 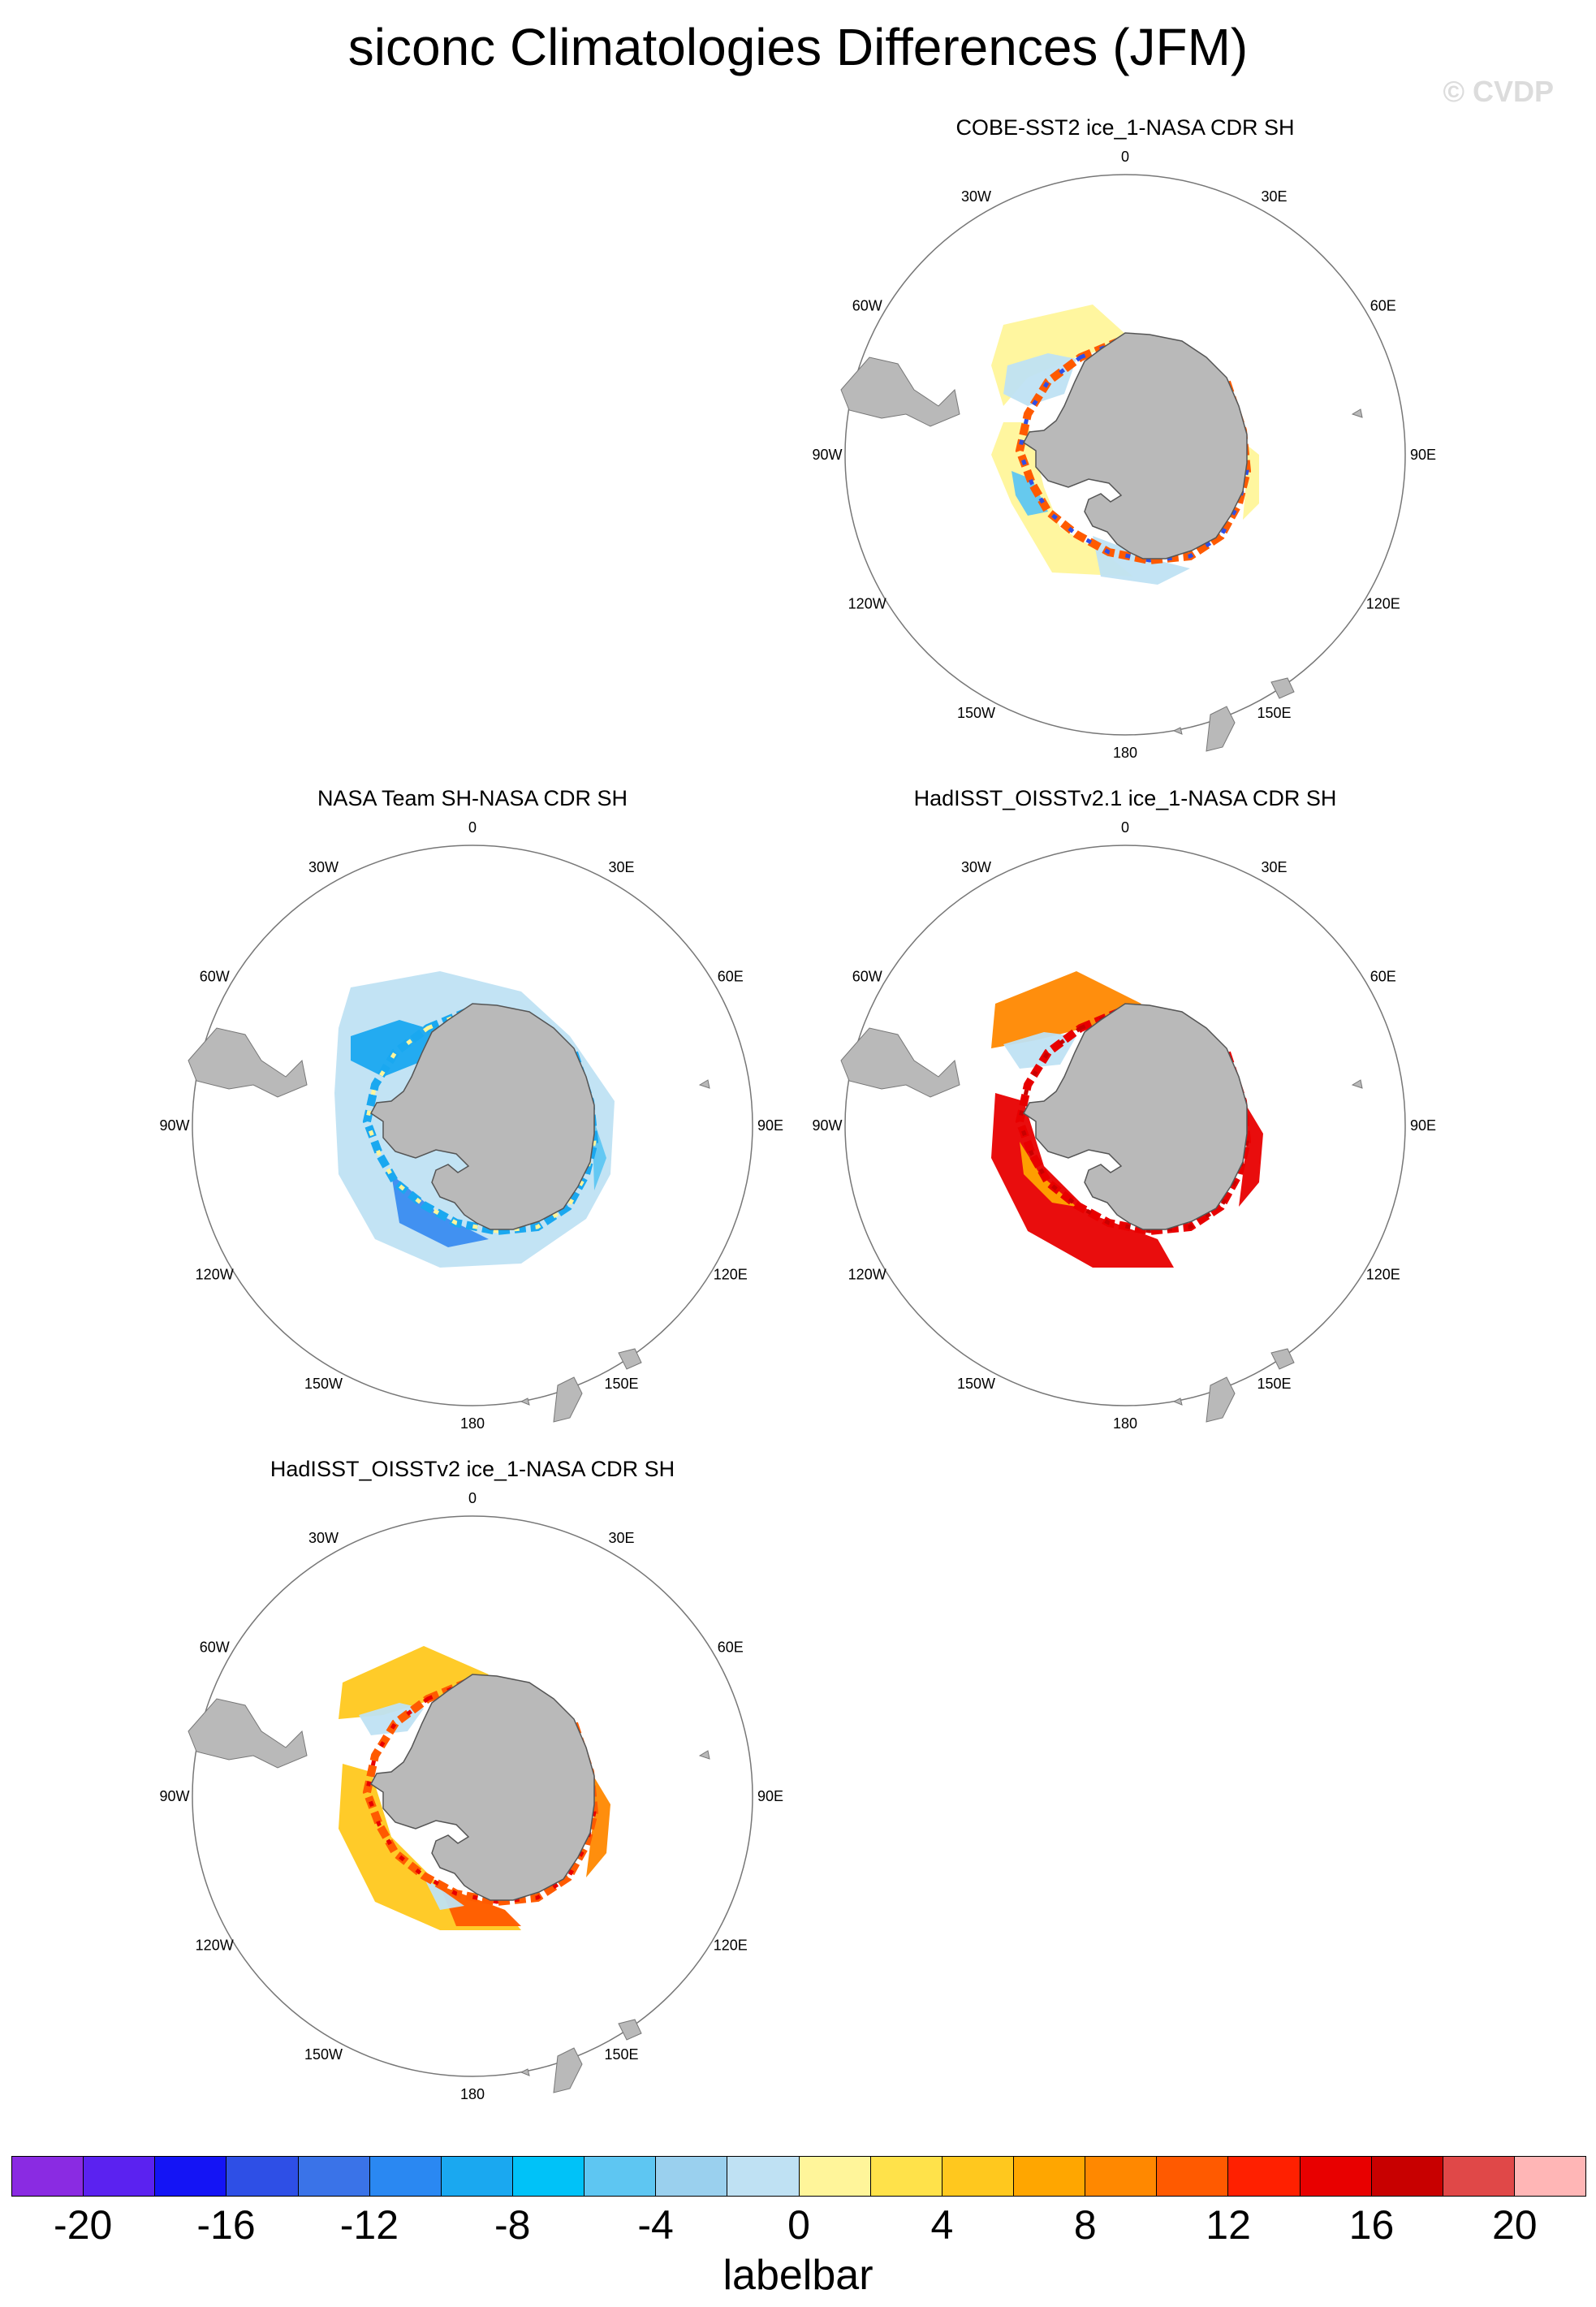 I want to click on colorbar-ticks: -20 -16 -12 -8 -4 0 4 8 12 16 20, so click(x=799, y=2229).